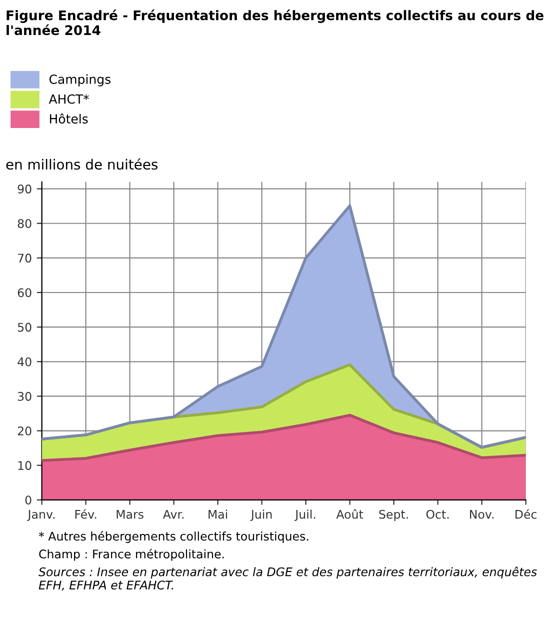  I want to click on y-tick-label: 30, so click(25, 396).